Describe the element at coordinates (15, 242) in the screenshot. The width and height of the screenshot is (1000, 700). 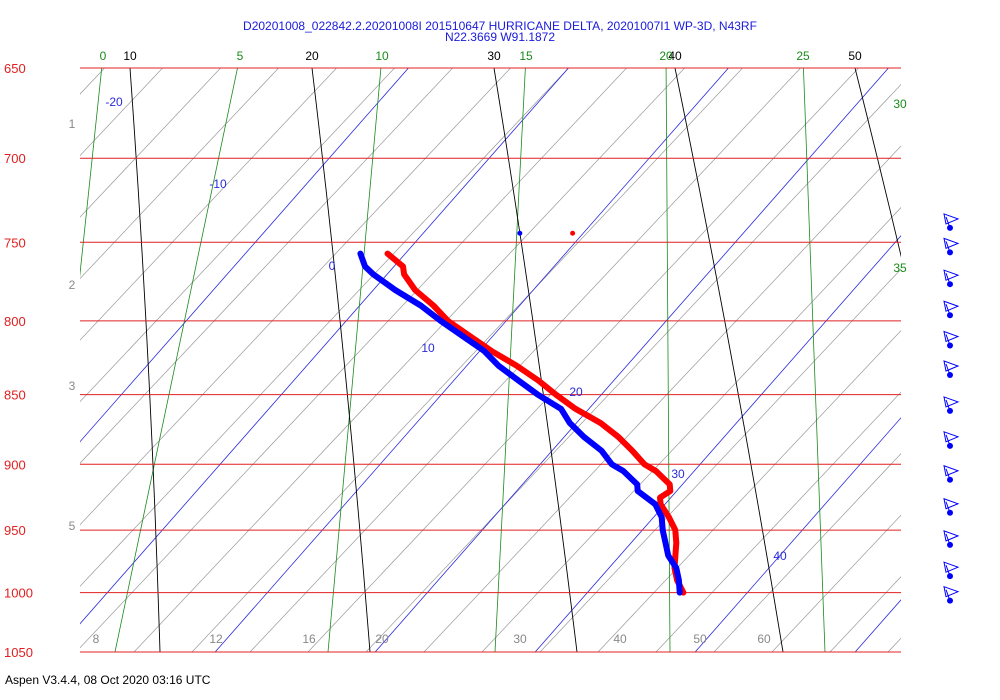
I see `pressure-label: 750` at that location.